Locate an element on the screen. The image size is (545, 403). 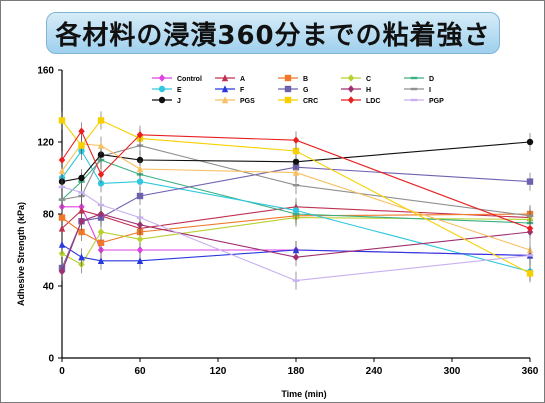
series-line-f is located at coordinates (296, 253).